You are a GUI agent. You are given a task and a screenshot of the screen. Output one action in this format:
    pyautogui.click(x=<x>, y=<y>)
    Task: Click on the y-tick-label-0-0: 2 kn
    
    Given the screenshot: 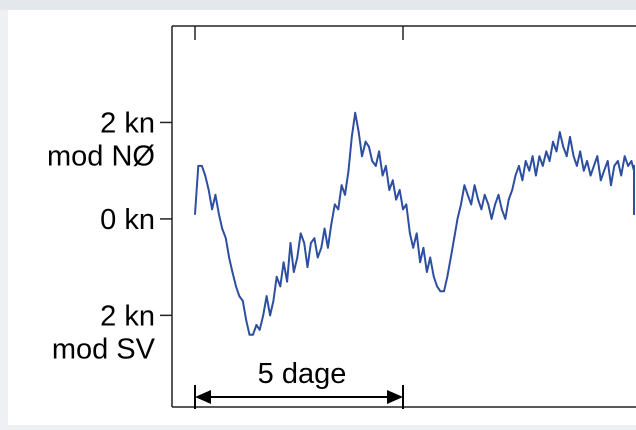 What is the action you would take?
    pyautogui.click(x=127, y=123)
    